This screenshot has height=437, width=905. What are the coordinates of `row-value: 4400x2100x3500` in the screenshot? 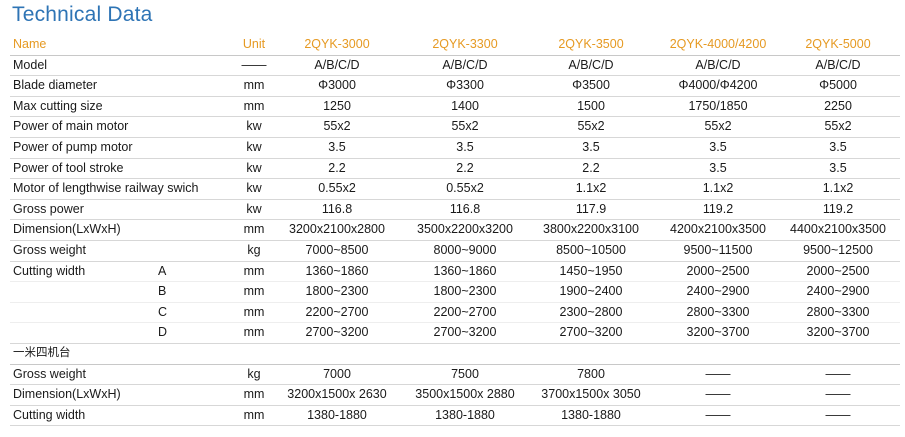 It's located at (838, 229).